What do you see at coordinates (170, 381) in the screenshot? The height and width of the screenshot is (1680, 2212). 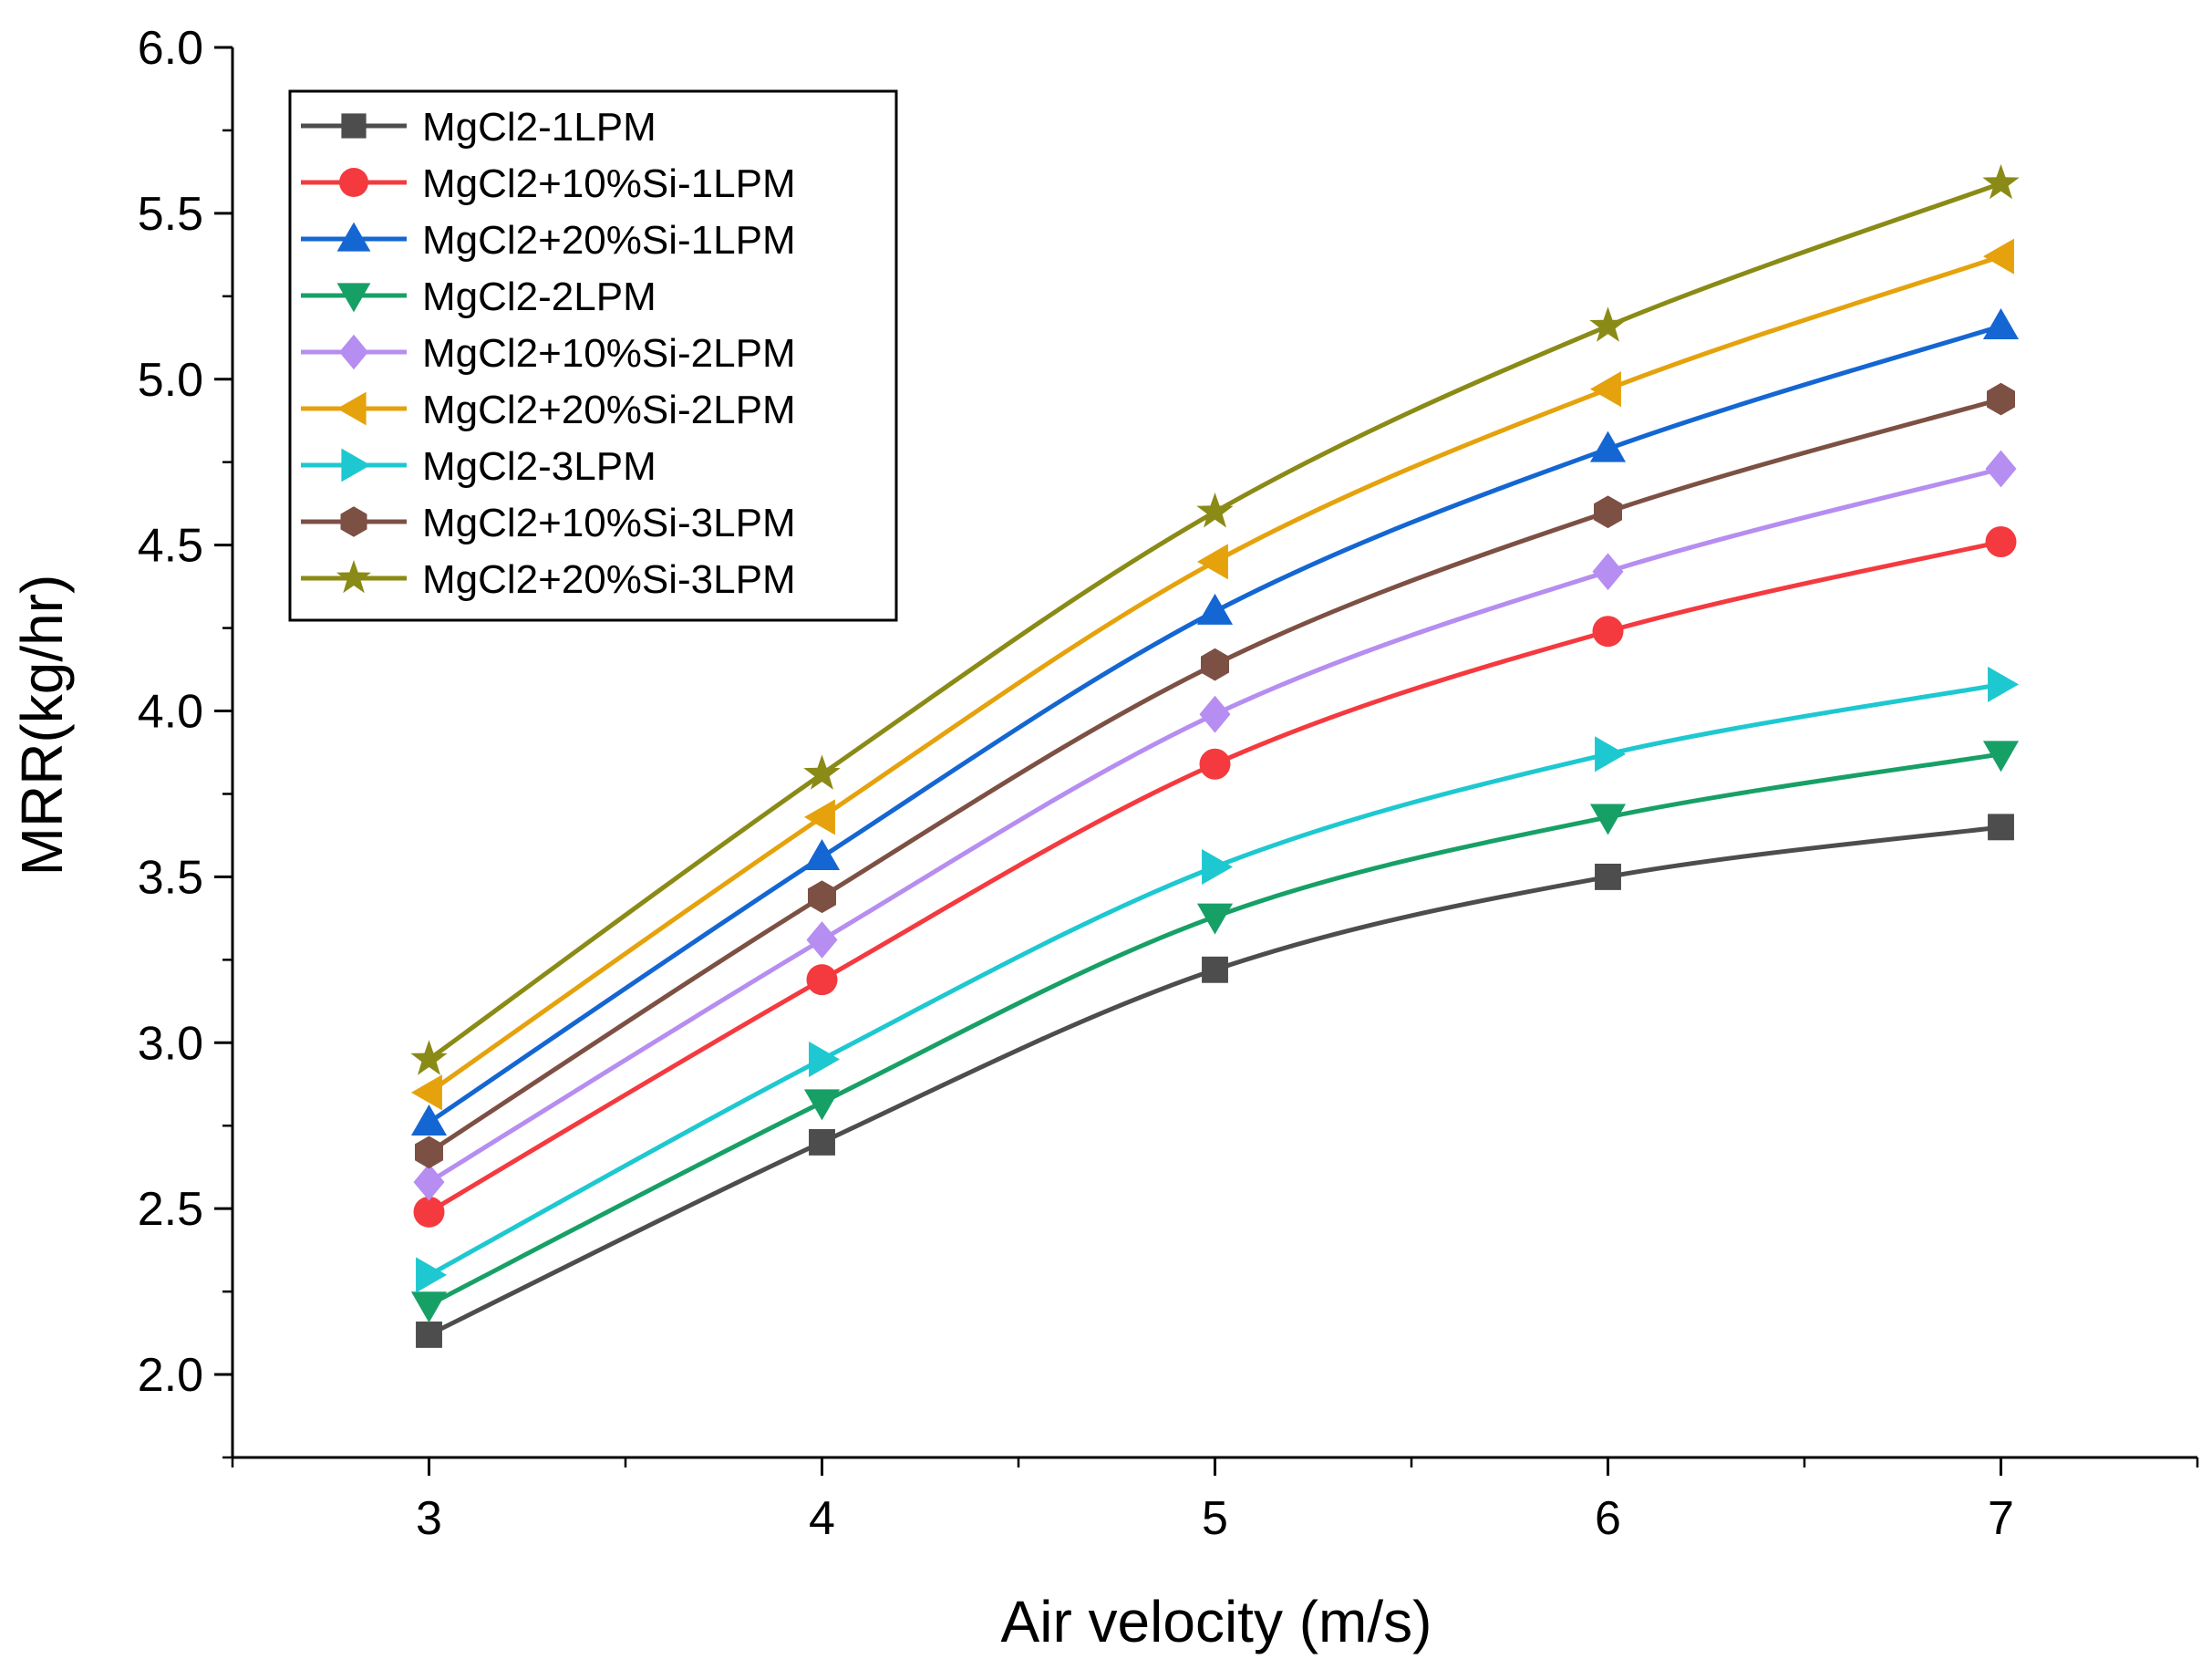 I see `y-tick-label: 5.0` at bounding box center [170, 381].